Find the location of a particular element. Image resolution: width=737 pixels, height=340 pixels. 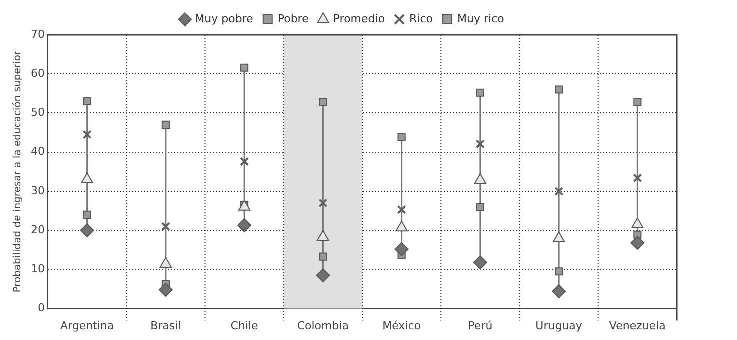

y-tick-label: 70 is located at coordinates (37, 34).